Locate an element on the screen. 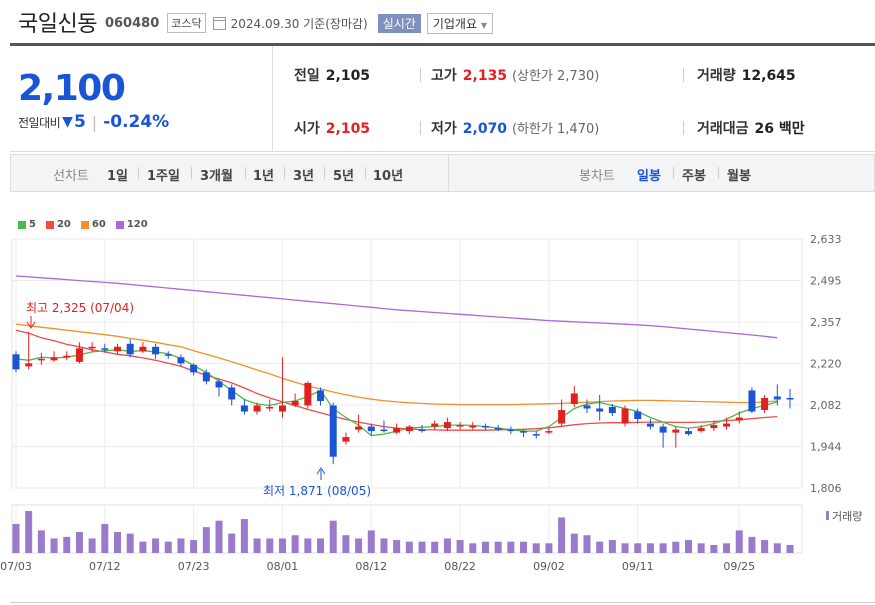  tab-3m: 3개월 is located at coordinates (216, 176).